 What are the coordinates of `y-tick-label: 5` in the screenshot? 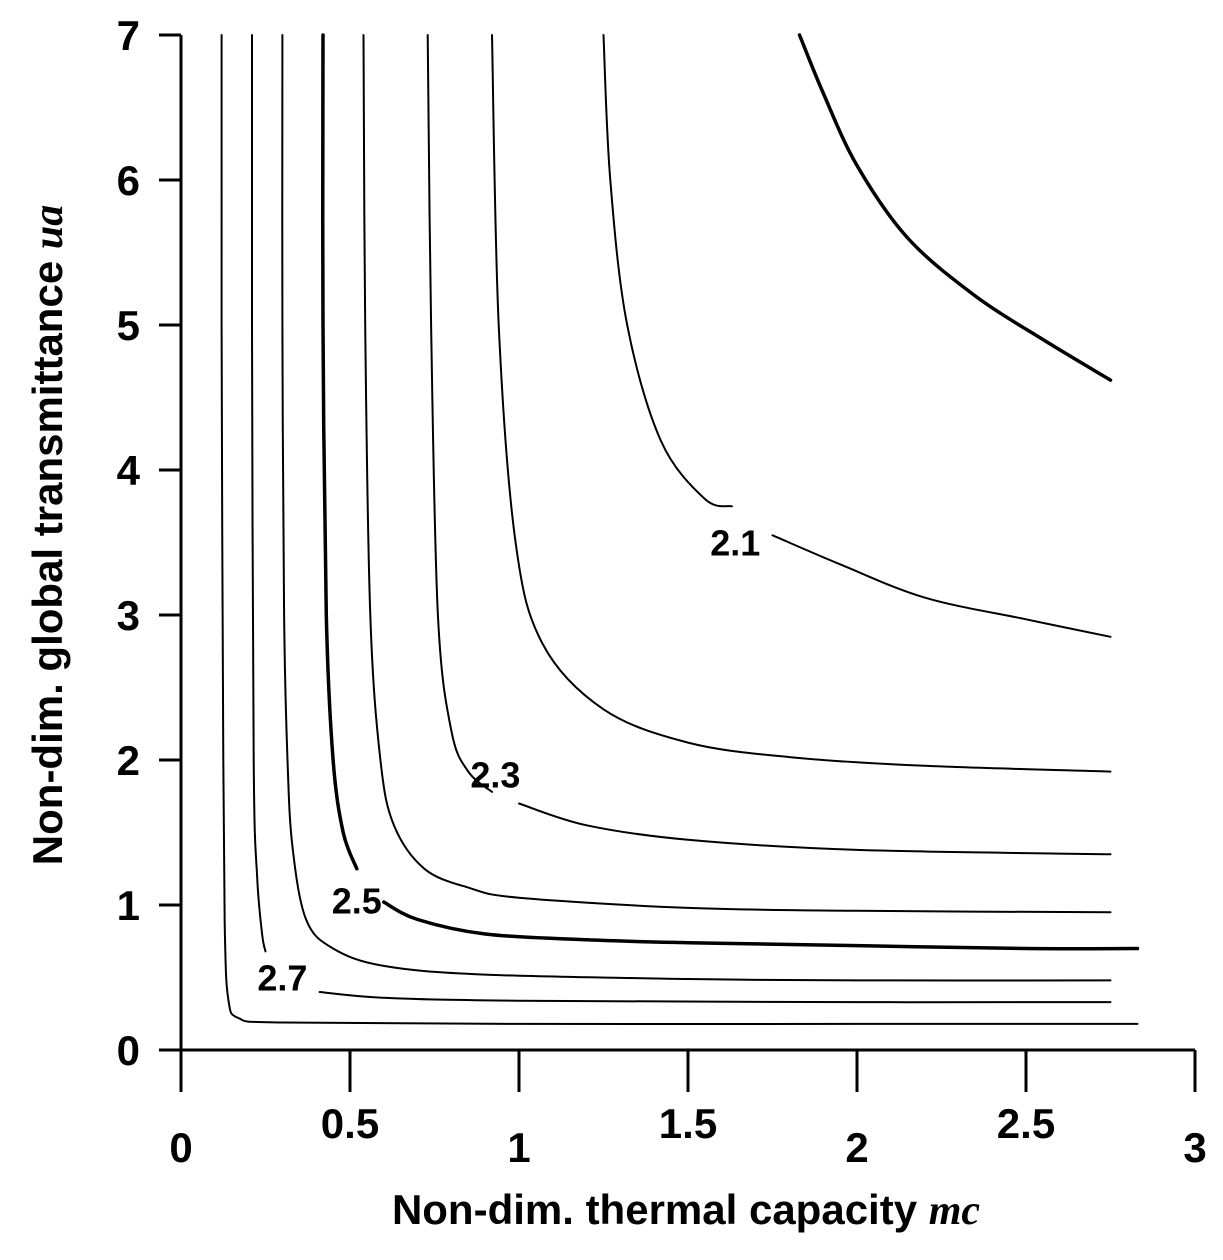 It's located at (128, 325).